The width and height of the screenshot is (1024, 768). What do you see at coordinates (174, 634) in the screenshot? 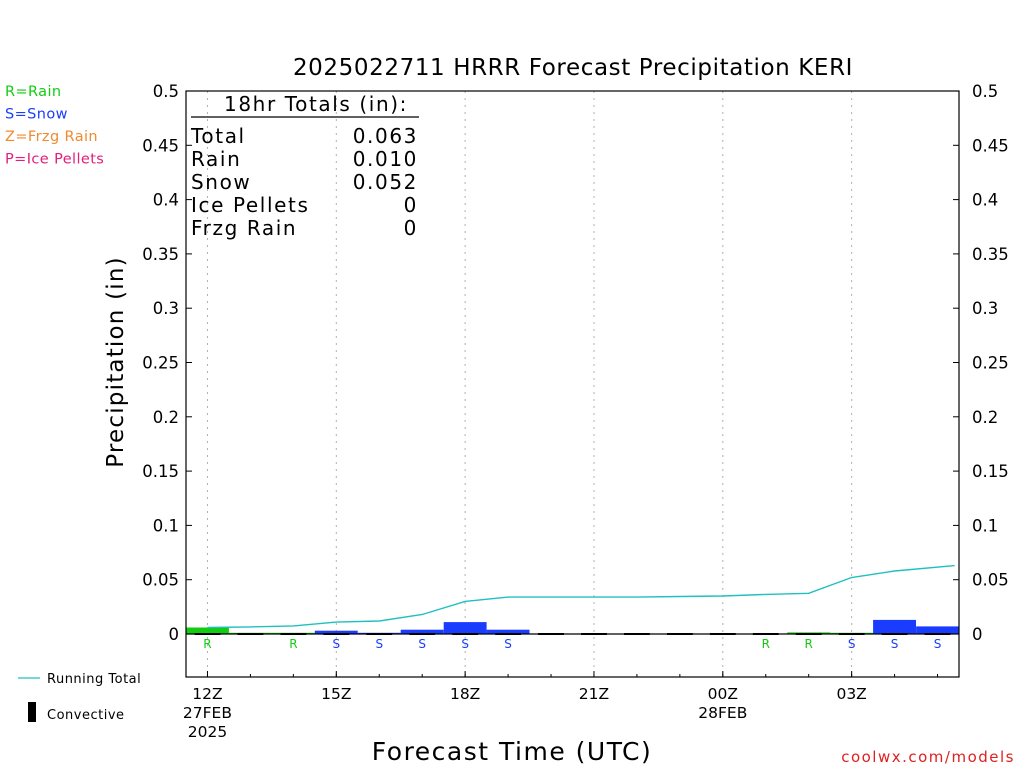
I see `y-tick-label: 0` at bounding box center [174, 634].